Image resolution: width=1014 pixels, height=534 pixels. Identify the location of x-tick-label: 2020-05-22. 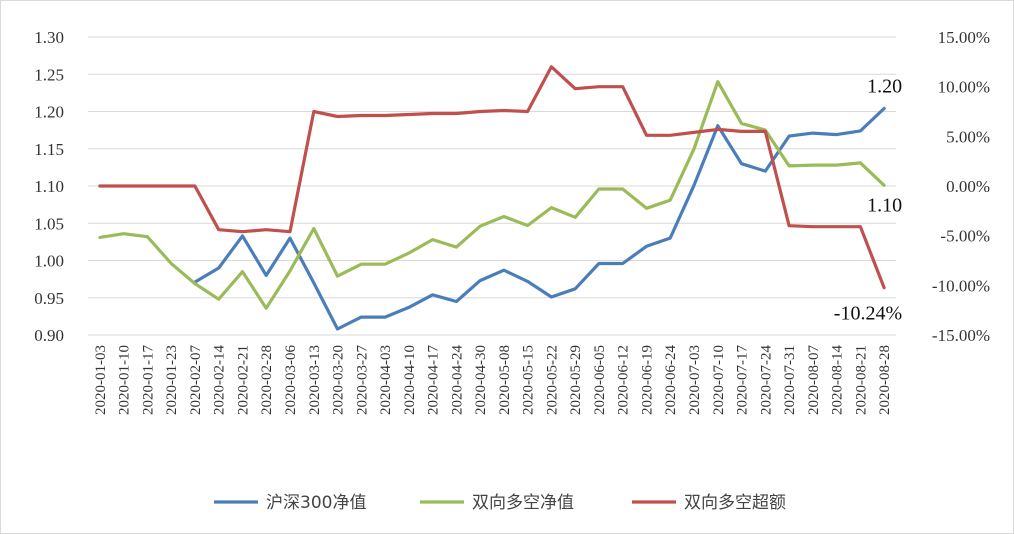
(552, 380).